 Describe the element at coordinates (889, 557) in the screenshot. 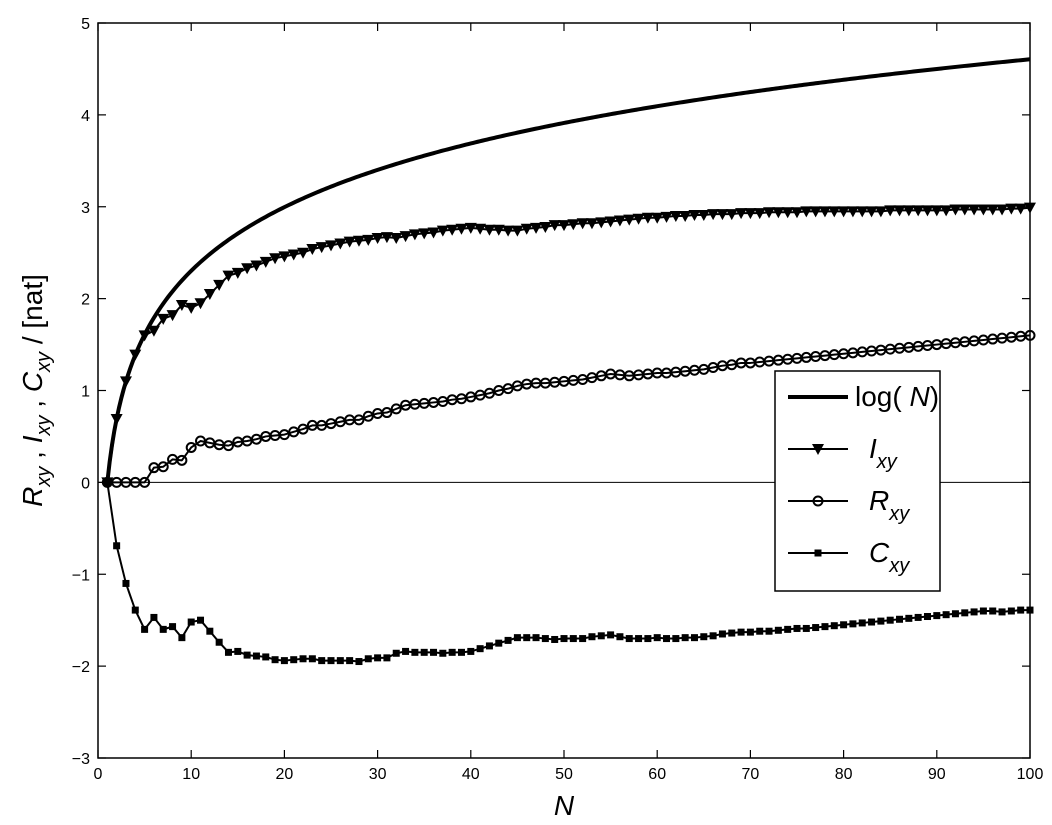

I see `legend-label: Cxy` at that location.